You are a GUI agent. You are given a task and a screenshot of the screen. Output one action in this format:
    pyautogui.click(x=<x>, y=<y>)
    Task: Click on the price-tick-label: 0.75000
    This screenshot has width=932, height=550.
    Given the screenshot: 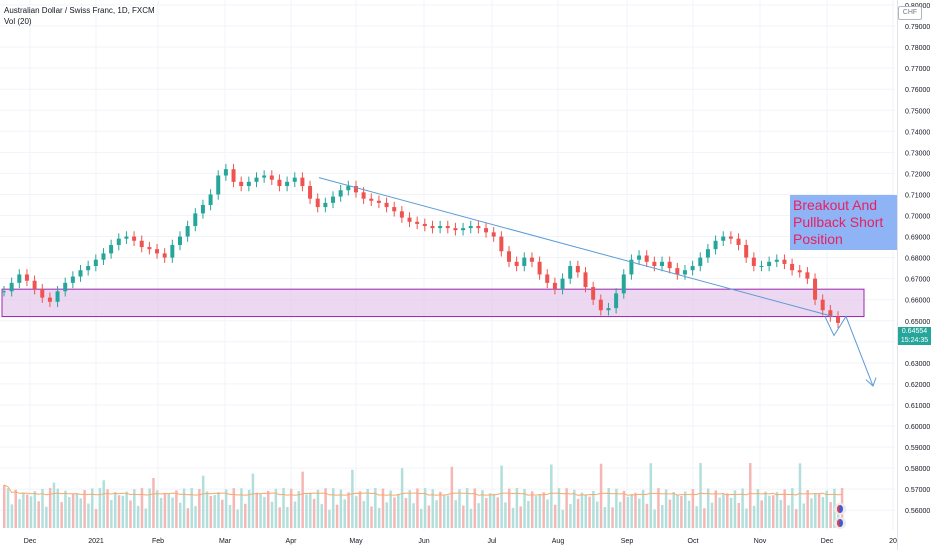 What is the action you would take?
    pyautogui.click(x=917, y=111)
    